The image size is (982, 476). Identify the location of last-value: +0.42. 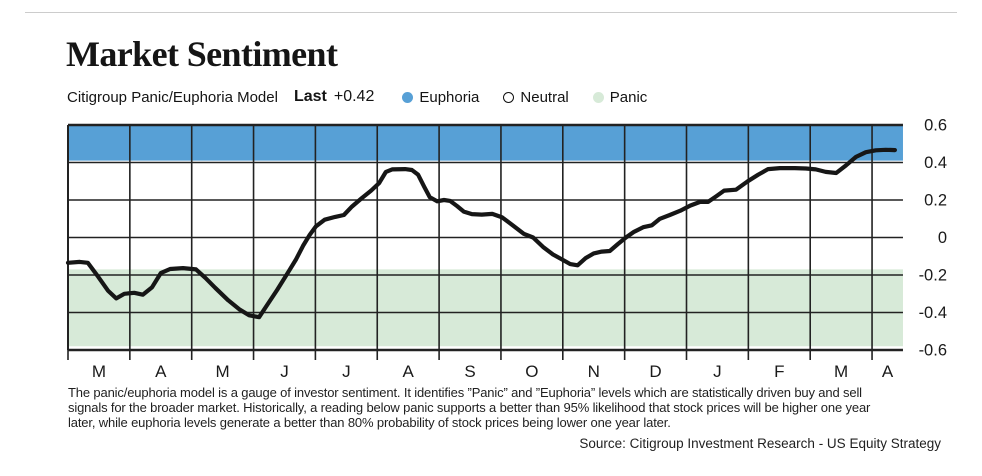
(354, 96).